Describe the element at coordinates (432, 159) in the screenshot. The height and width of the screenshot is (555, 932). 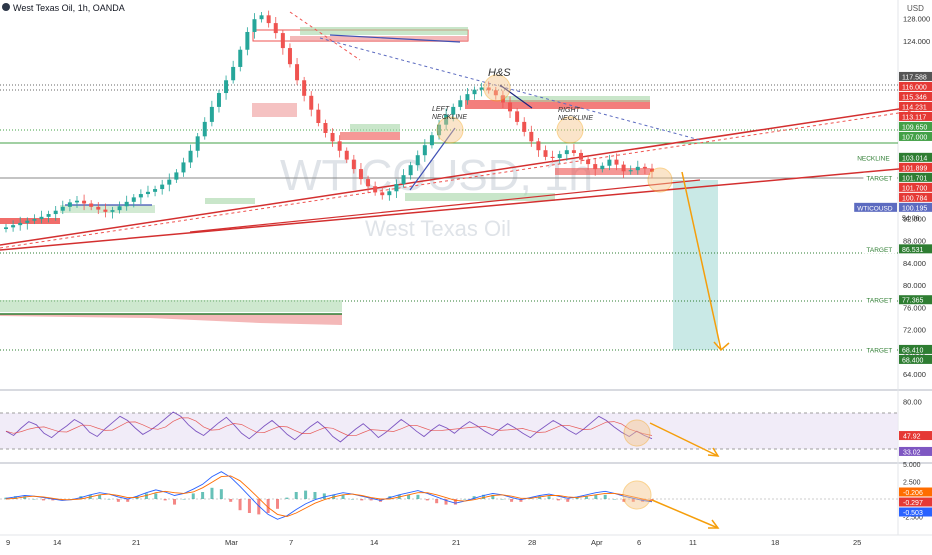
I see `left-neckline` at that location.